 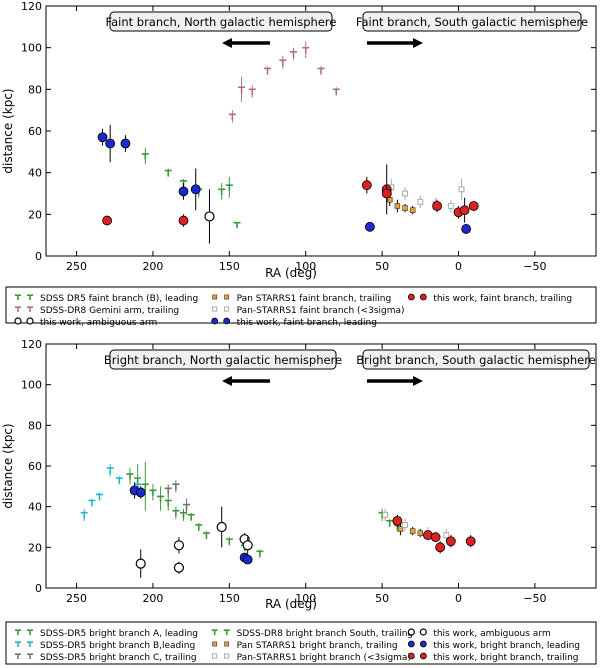 I want to click on legend-entry: Pan STARRS1 bright branch, trailing, so click(x=305, y=646).